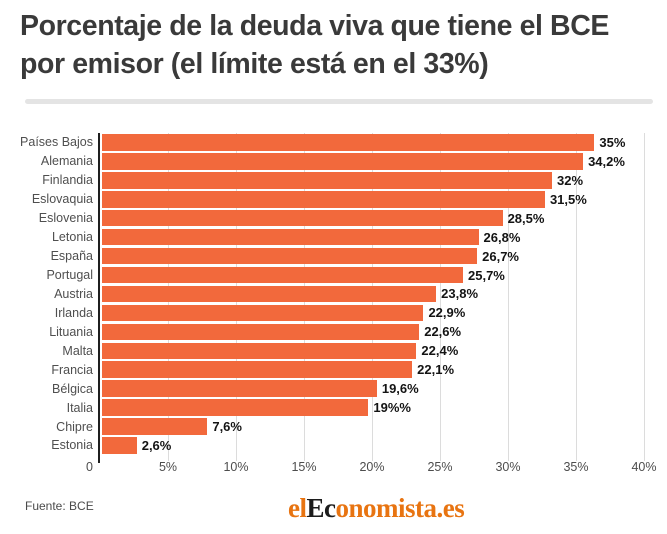 This screenshot has height=534, width=667. I want to click on table-row: Malta 22,4%, so click(333, 350).